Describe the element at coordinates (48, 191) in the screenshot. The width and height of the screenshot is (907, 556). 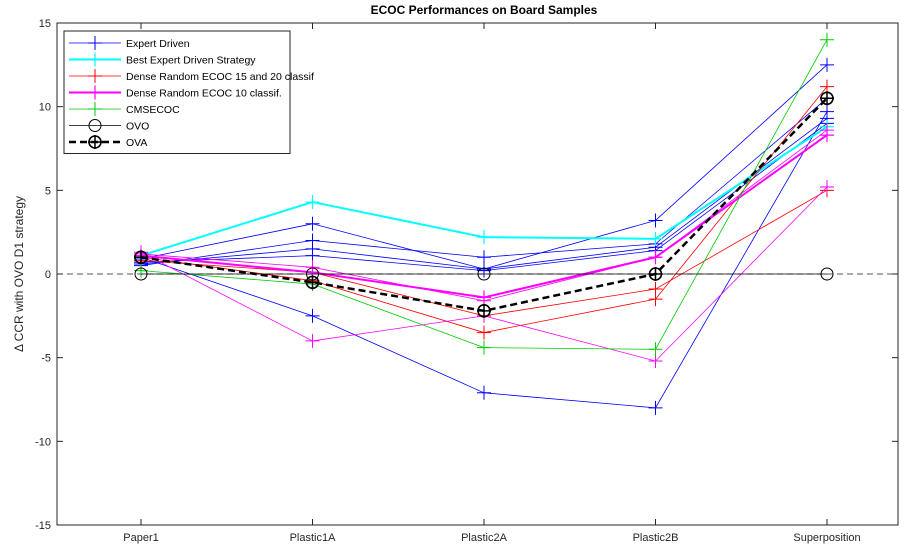
I see `y-tick-label: 5` at that location.